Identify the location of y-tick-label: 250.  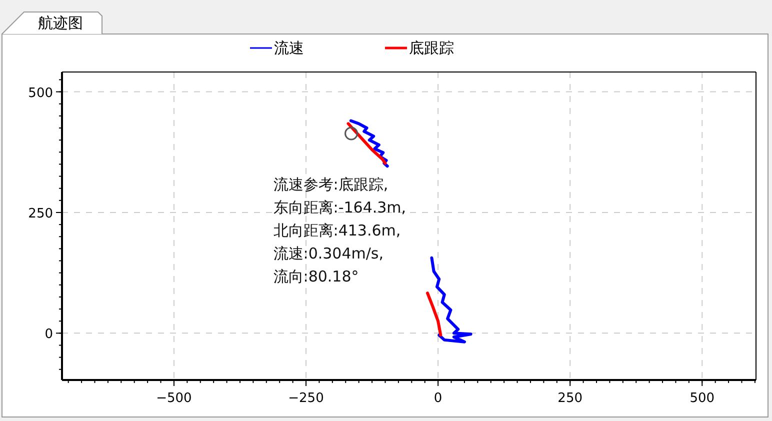
(40, 214).